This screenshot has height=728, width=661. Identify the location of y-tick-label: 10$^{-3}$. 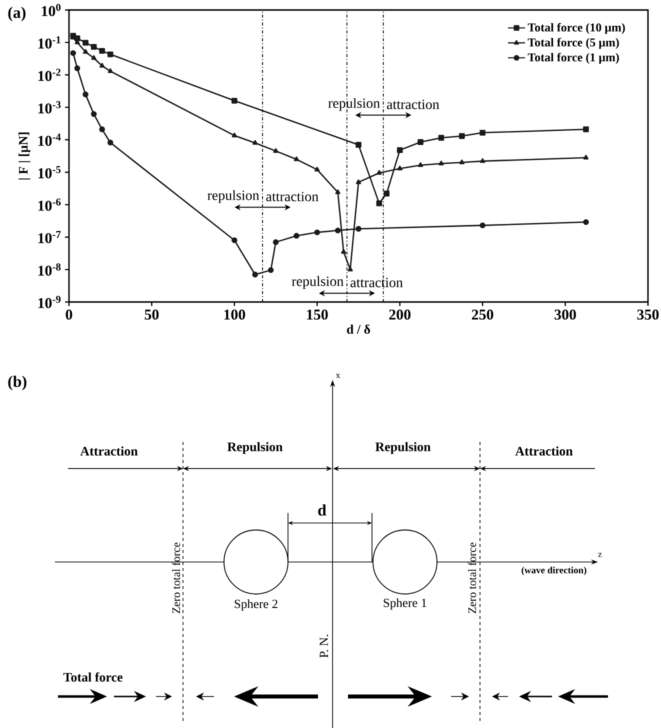
(49, 107).